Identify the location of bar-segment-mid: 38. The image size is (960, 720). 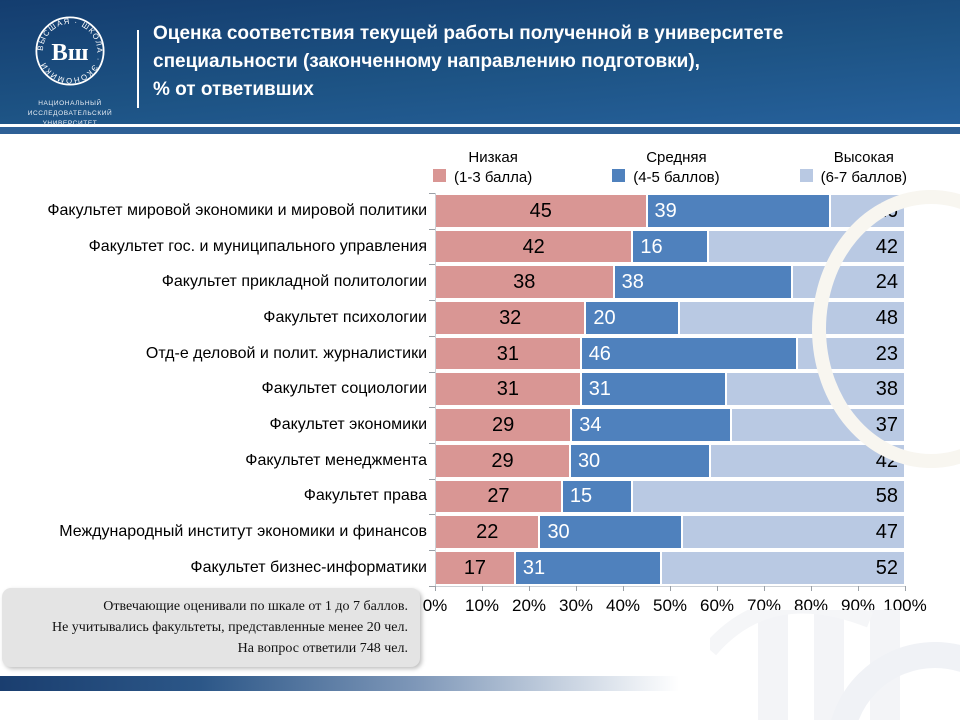
(703, 282).